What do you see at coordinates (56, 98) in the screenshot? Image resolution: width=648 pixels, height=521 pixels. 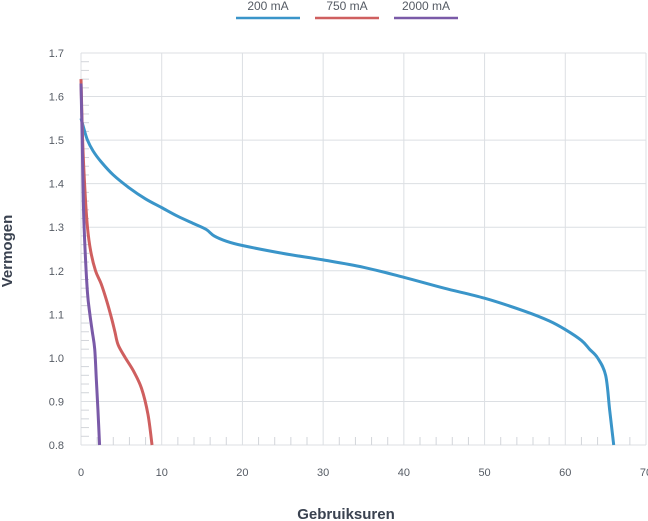 I see `y-tick-label-8: 1.6` at bounding box center [56, 98].